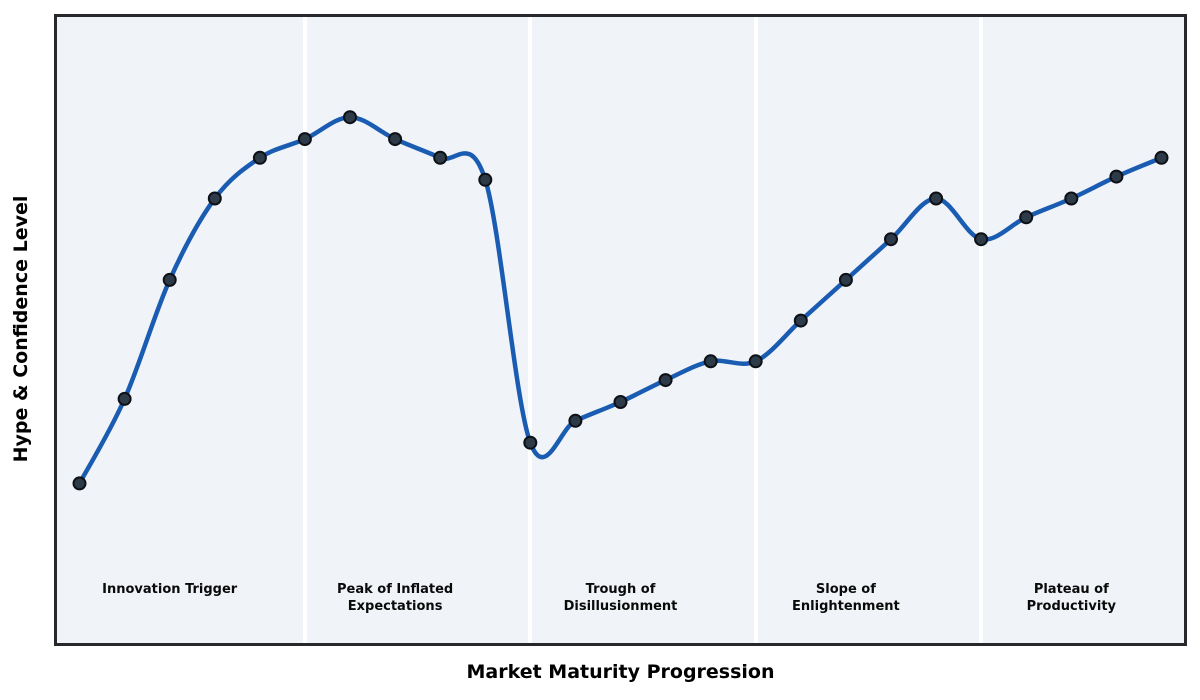  Describe the element at coordinates (1071, 598) in the screenshot. I see `phase-label-4: Plateau of Productivity` at that location.